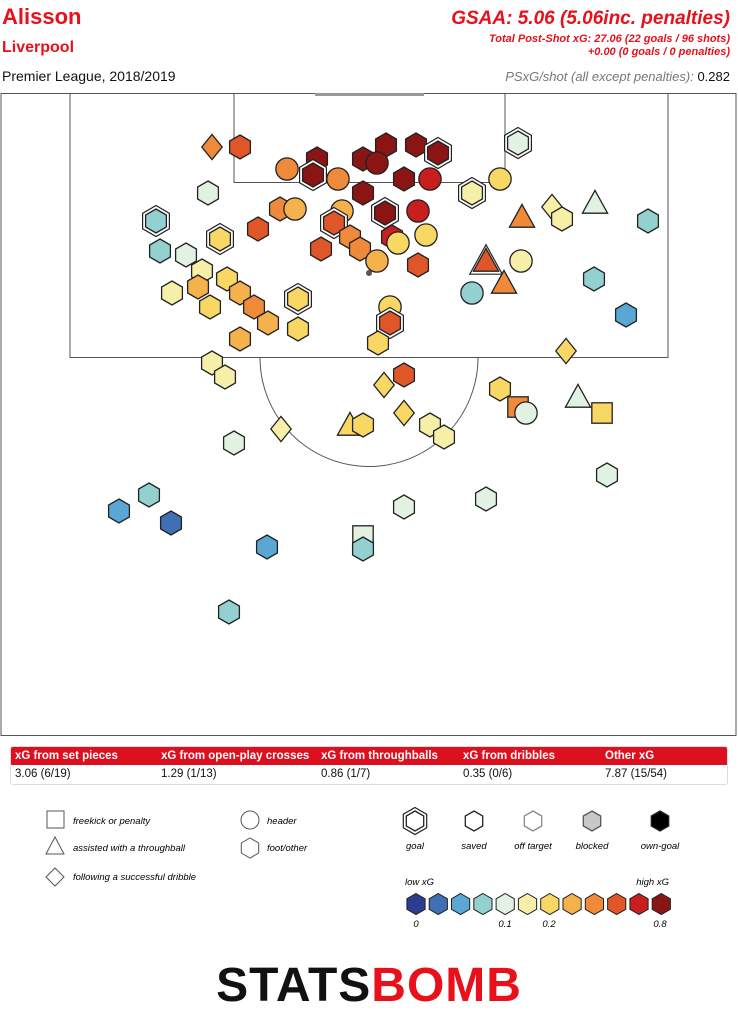  Describe the element at coordinates (416, 924) in the screenshot. I see `scale-tick: 0` at that location.